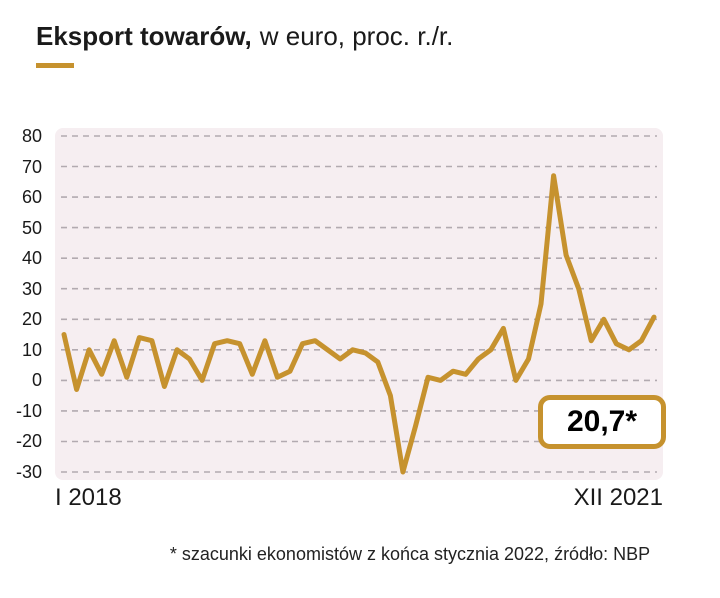 This screenshot has height=598, width=720. I want to click on y-axis-tick-labels: 80 70 60 50 40 30 20 10 0 -10 -20 -30, so click(23, 304).